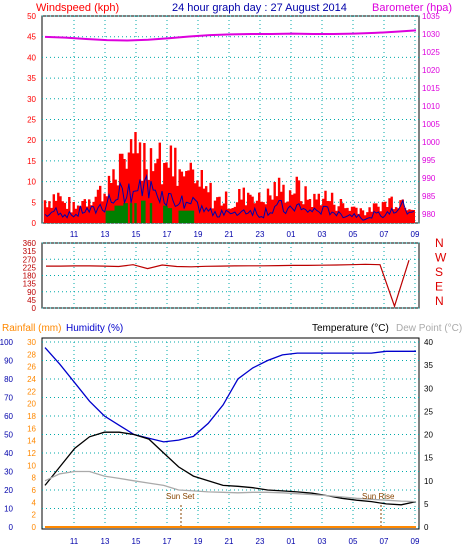 This screenshot has width=468, height=555. I want to click on humidity-tick-label: 20, so click(8, 490).